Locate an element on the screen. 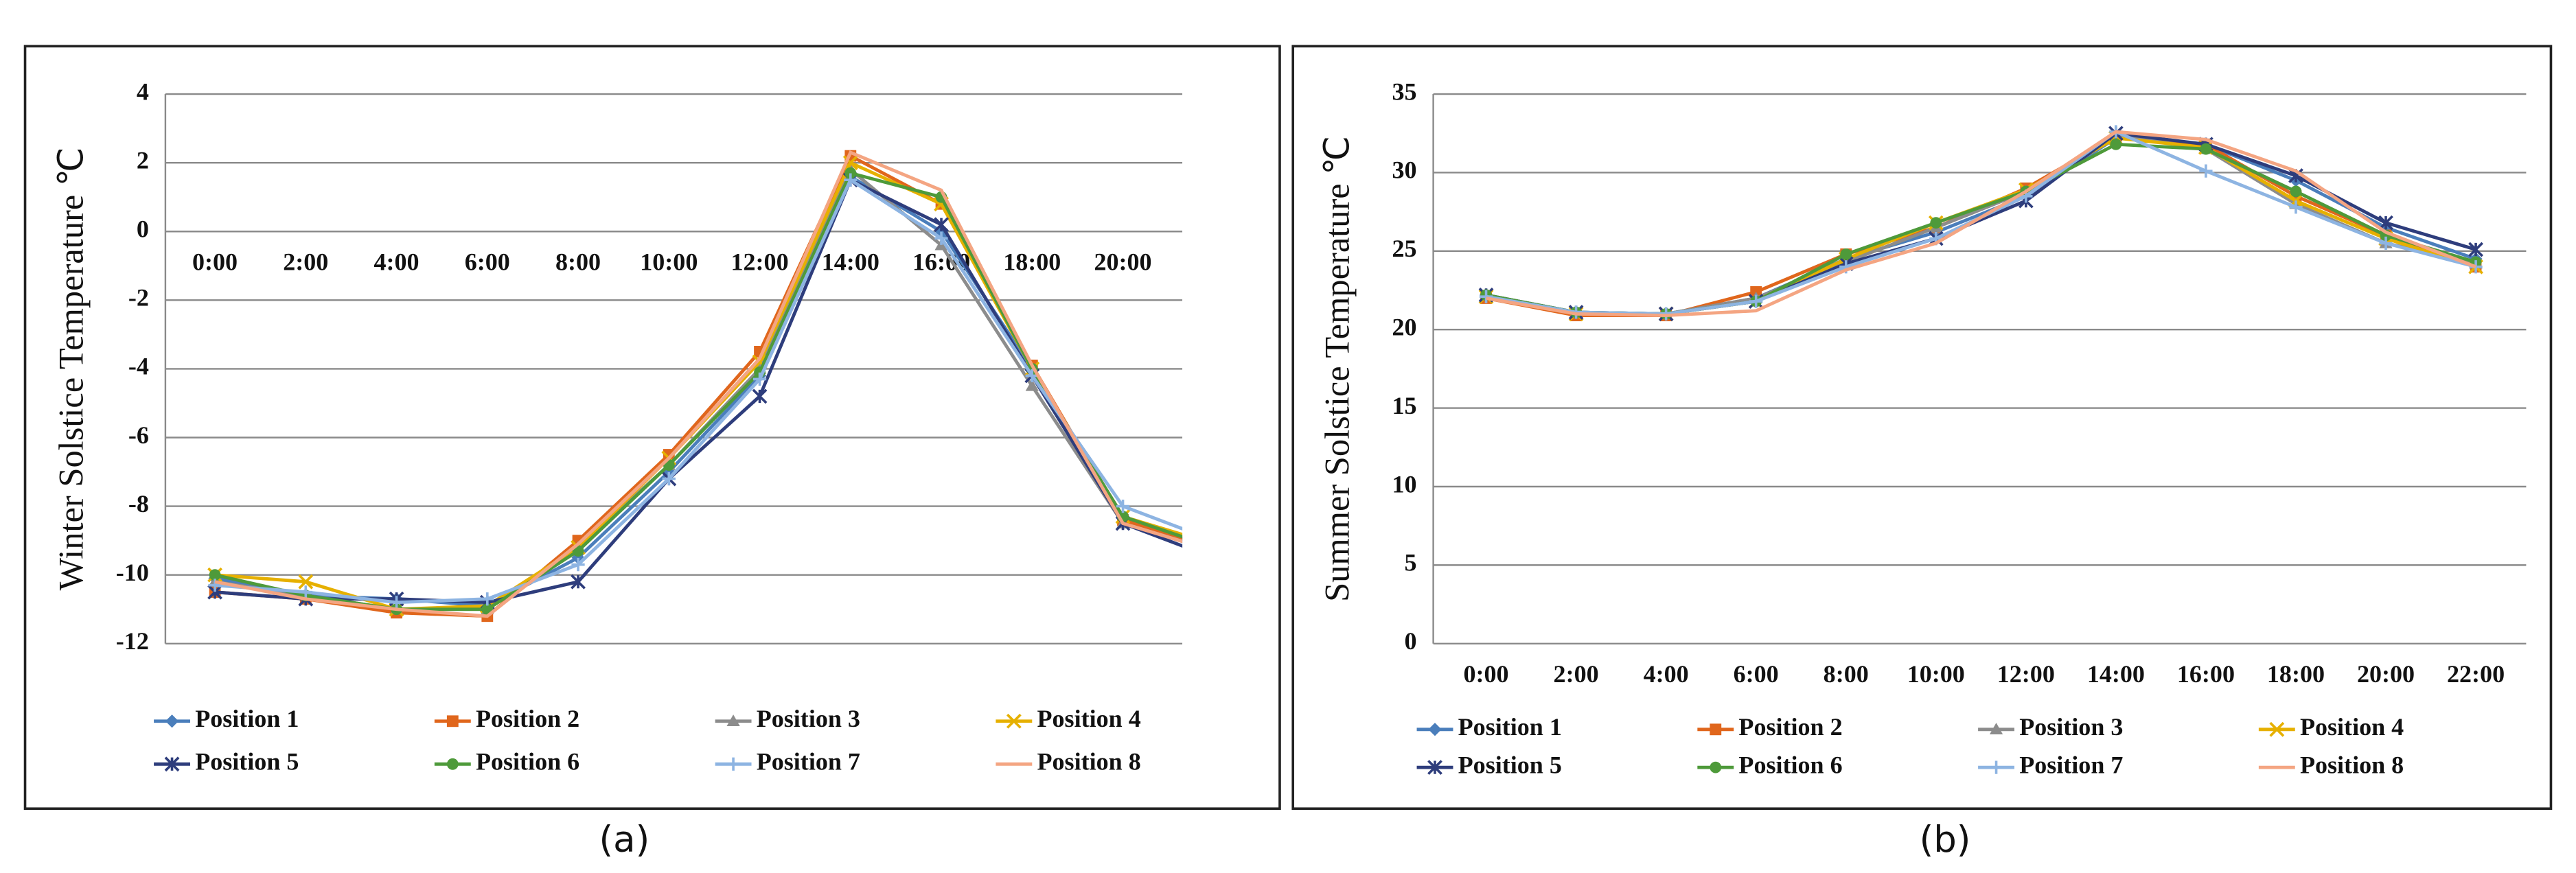 The image size is (2576, 873). y-tick-label: -4 is located at coordinates (138, 366).